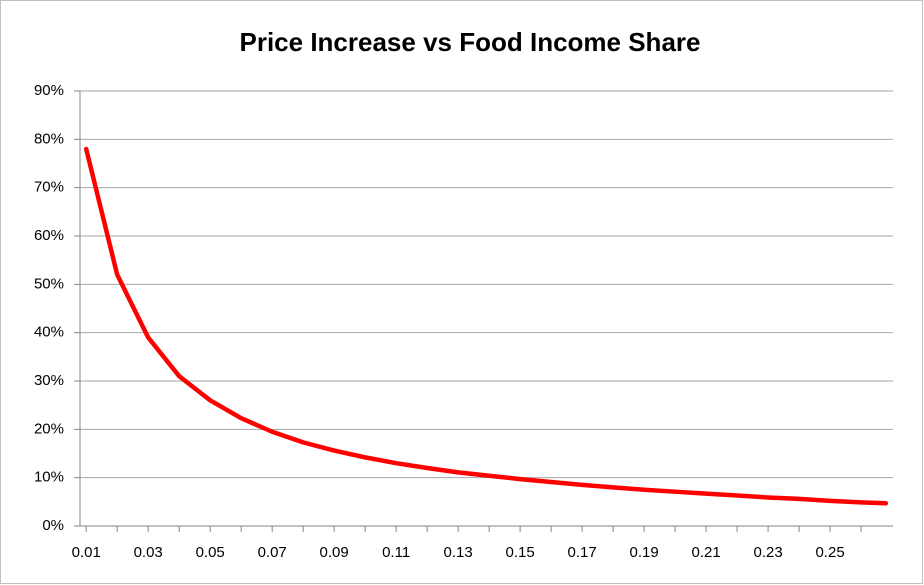 The image size is (924, 585). I want to click on x-tick-label: 0.17, so click(582, 552).